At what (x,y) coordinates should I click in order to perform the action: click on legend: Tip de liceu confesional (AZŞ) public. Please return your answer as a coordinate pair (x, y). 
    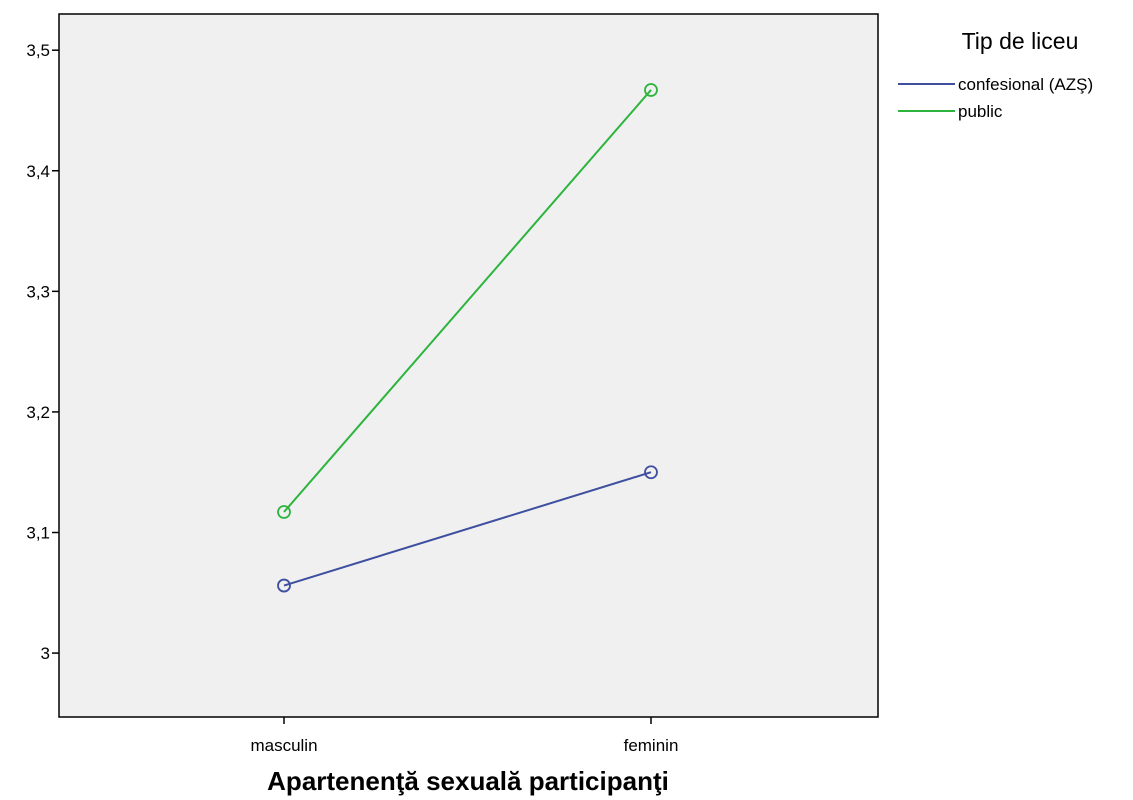
    Looking at the image, I should click on (995, 74).